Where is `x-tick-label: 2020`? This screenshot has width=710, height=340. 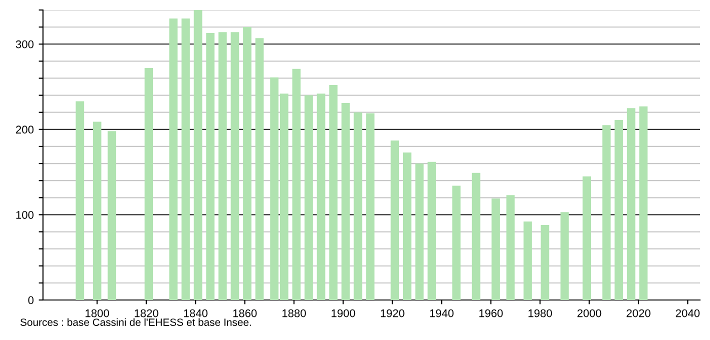 x-tick-label: 2020 is located at coordinates (638, 313).